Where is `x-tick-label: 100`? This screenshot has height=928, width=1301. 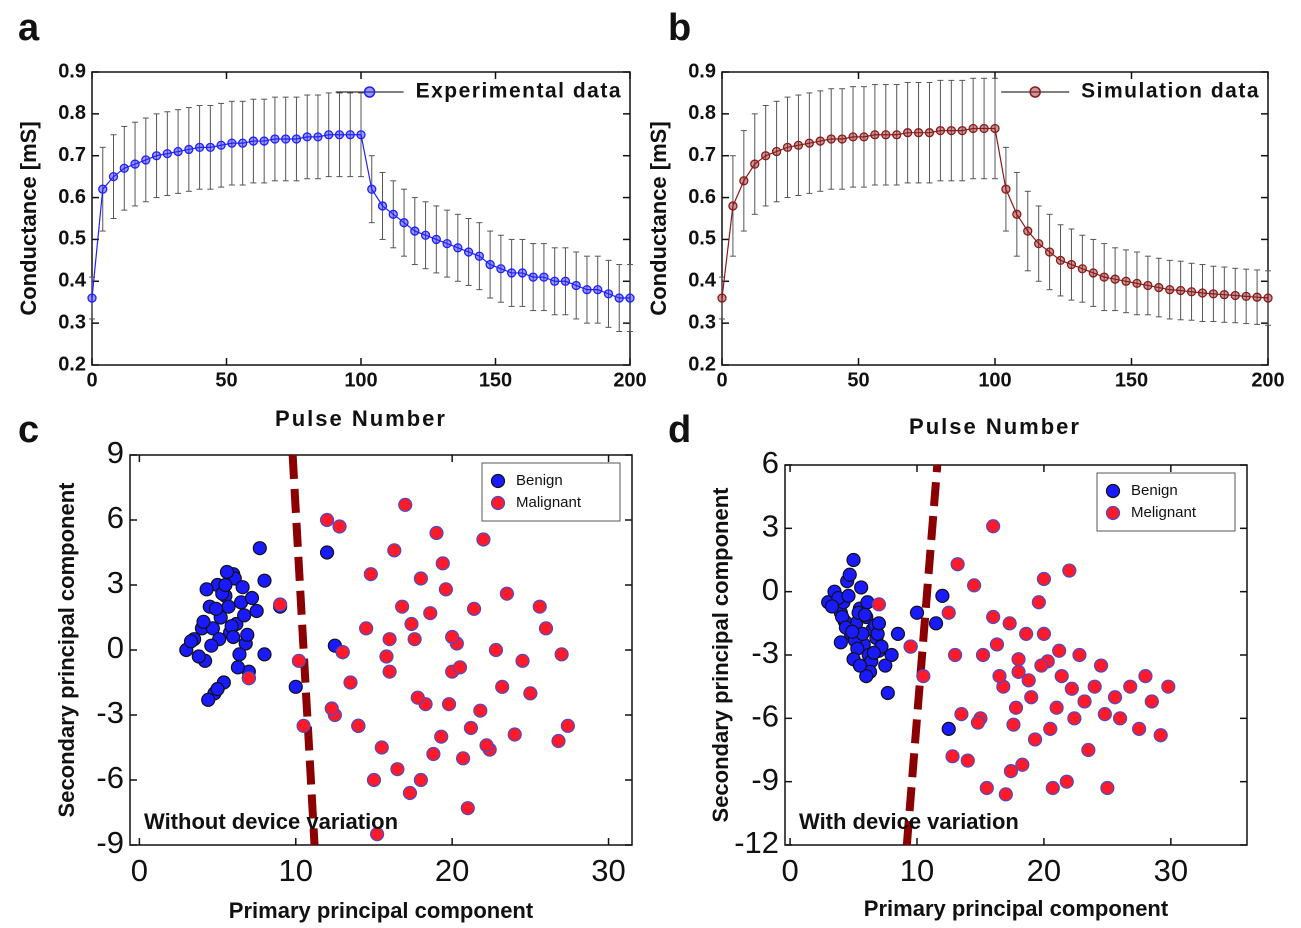 x-tick-label: 100 is located at coordinates (360, 380).